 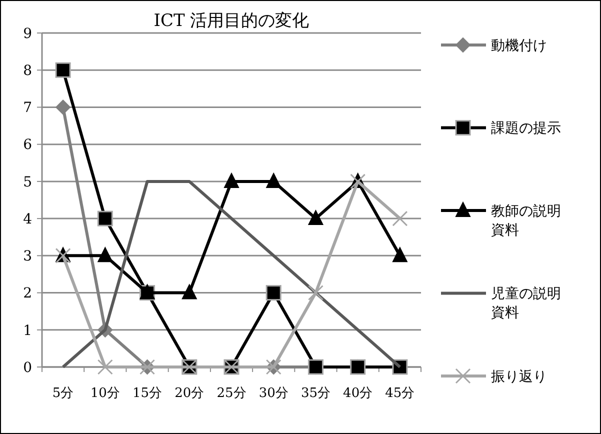 I want to click on x-tick-label: 30分, so click(x=273, y=393).